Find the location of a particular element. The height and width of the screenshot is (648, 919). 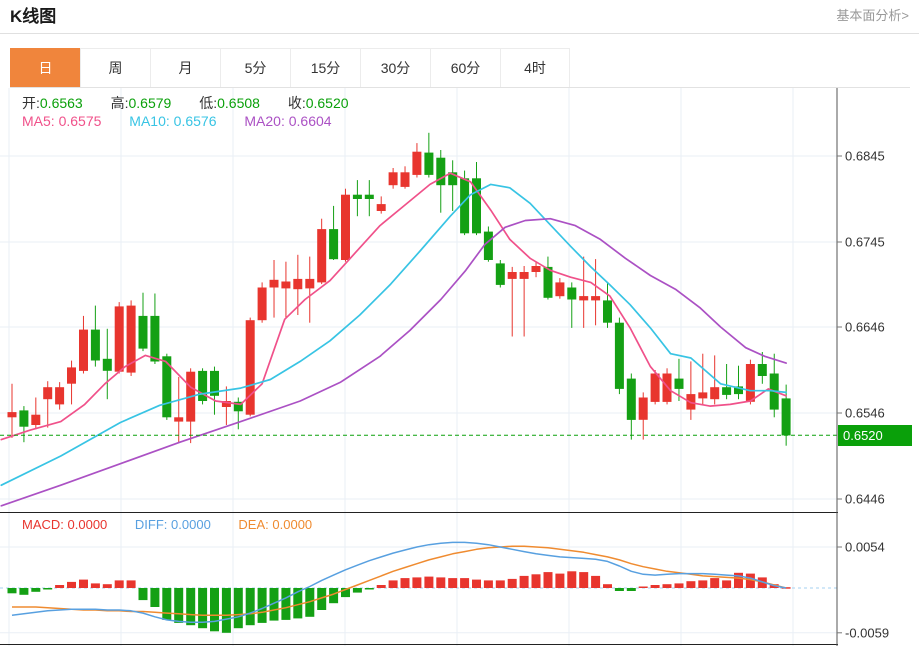

tab-5min: 5分 is located at coordinates (255, 67).